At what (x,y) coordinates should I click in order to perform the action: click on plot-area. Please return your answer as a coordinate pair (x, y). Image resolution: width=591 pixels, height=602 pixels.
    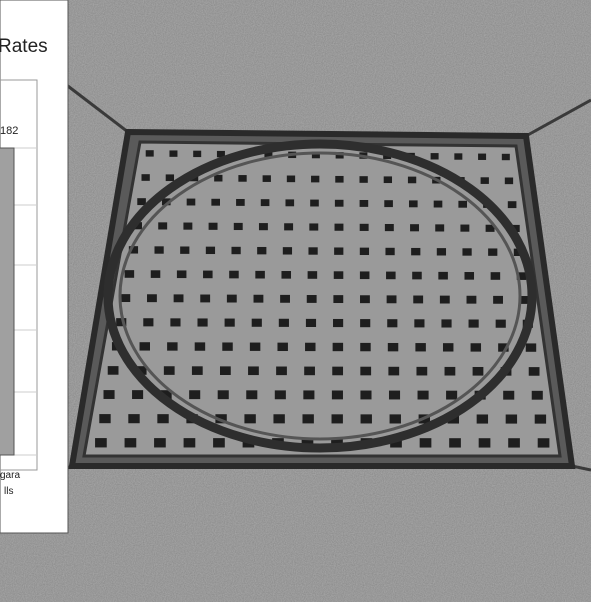
    Looking at the image, I should click on (19, 275).